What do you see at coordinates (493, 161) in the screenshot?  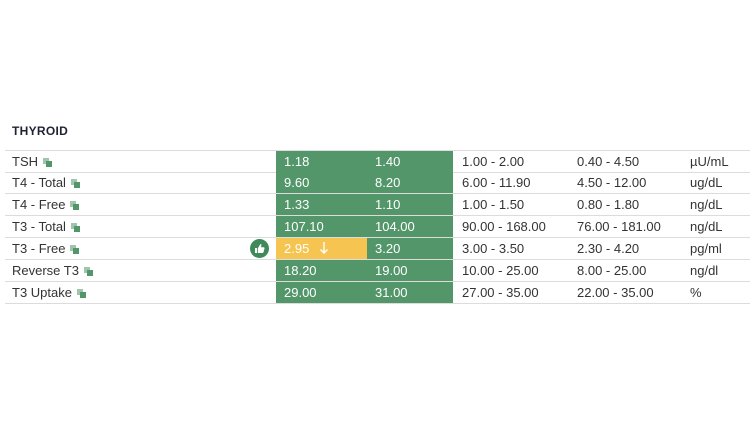 I see `optimal-range: 1.00 - 2.00` at bounding box center [493, 161].